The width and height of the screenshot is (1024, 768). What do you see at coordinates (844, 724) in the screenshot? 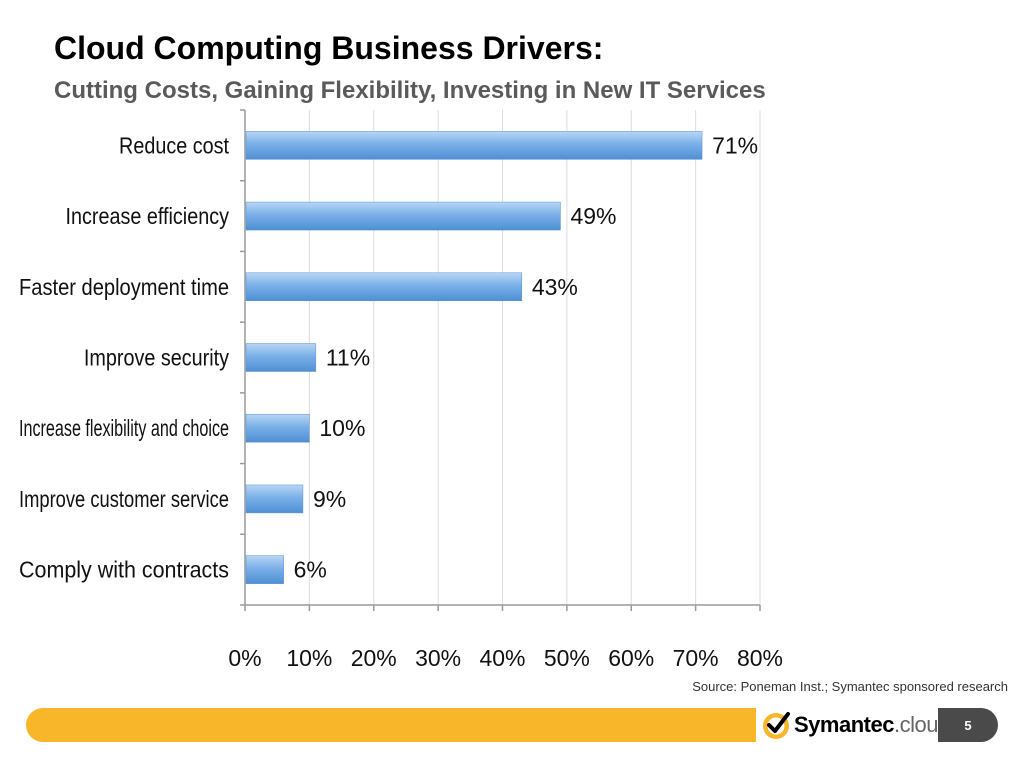
I see `logo-wordmark: Symantec` at bounding box center [844, 724].